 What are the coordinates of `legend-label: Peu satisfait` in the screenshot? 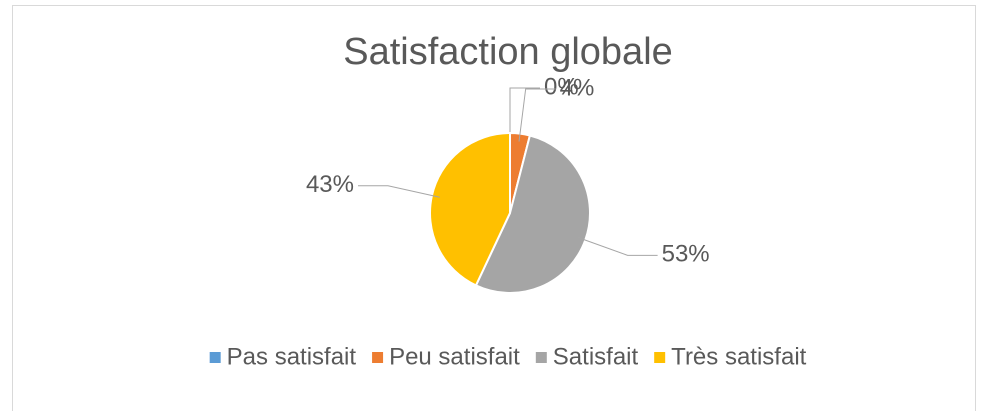 It's located at (454, 356).